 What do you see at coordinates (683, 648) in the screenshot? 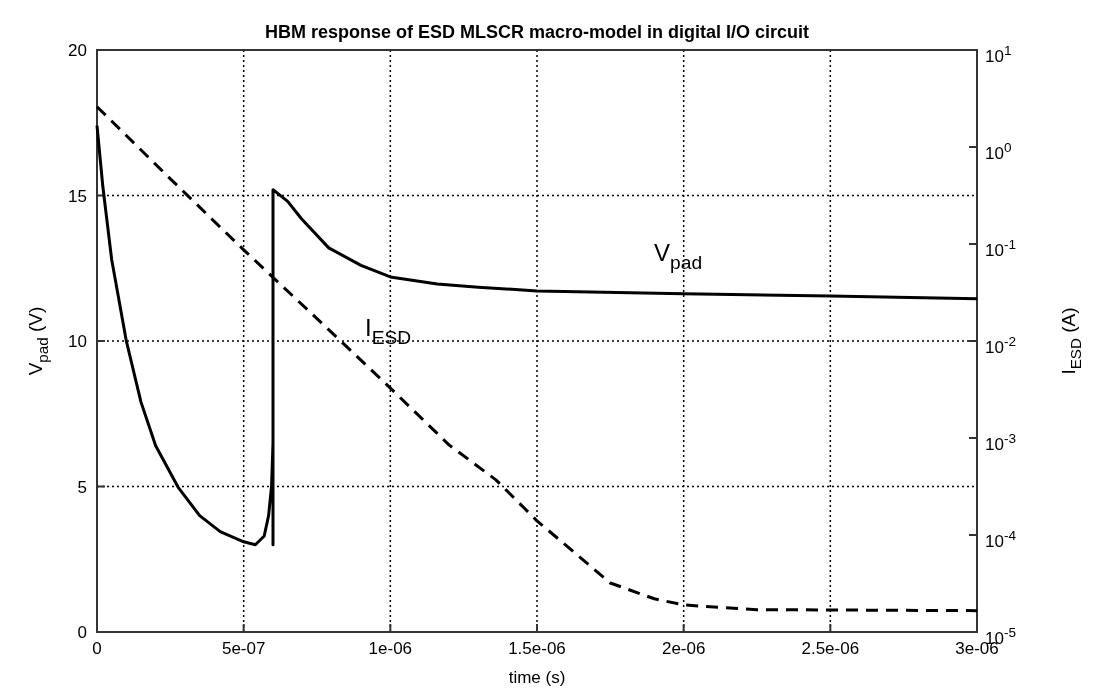
I see `x-tick-label: 2e-06` at bounding box center [683, 648].